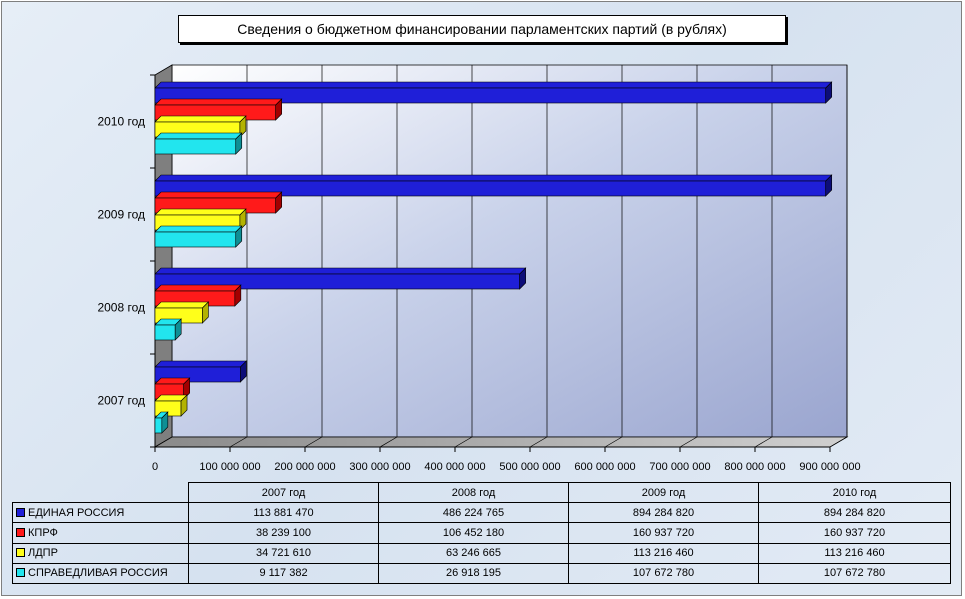 Image resolution: width=965 pixels, height=599 pixels. Describe the element at coordinates (663, 492) in the screenshot. I see `column-header: 2009 год` at that location.